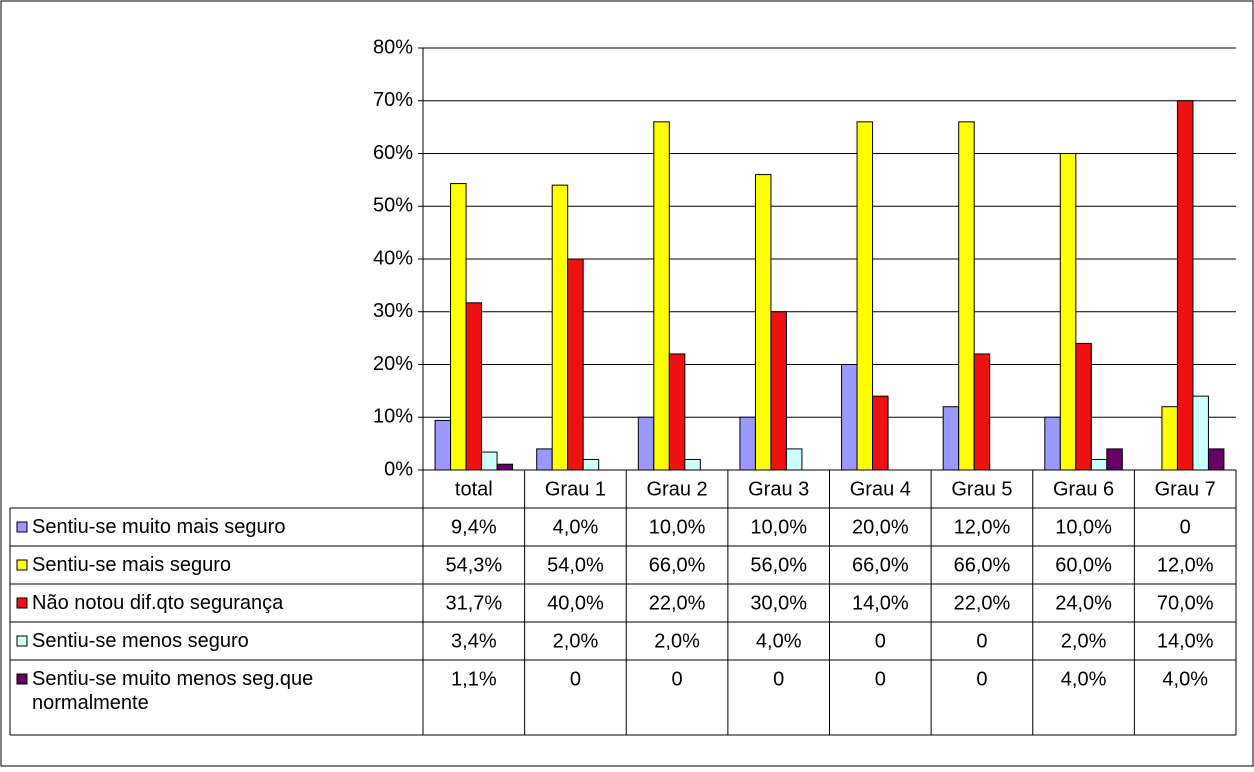  What do you see at coordinates (473, 565) in the screenshot?
I see `table-value: 54,3%` at bounding box center [473, 565].